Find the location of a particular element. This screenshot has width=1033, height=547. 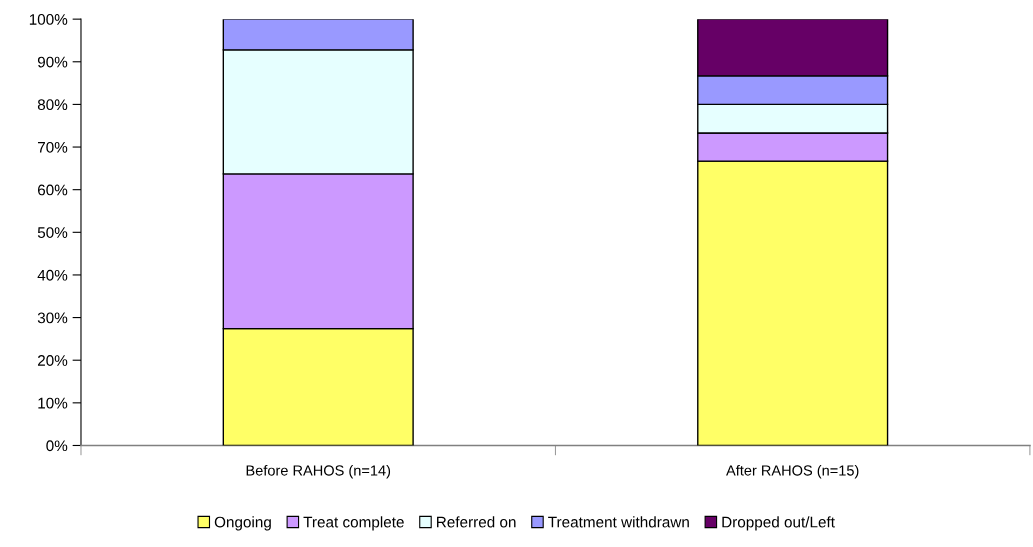

legend-label: Dropped out/Left is located at coordinates (778, 523).